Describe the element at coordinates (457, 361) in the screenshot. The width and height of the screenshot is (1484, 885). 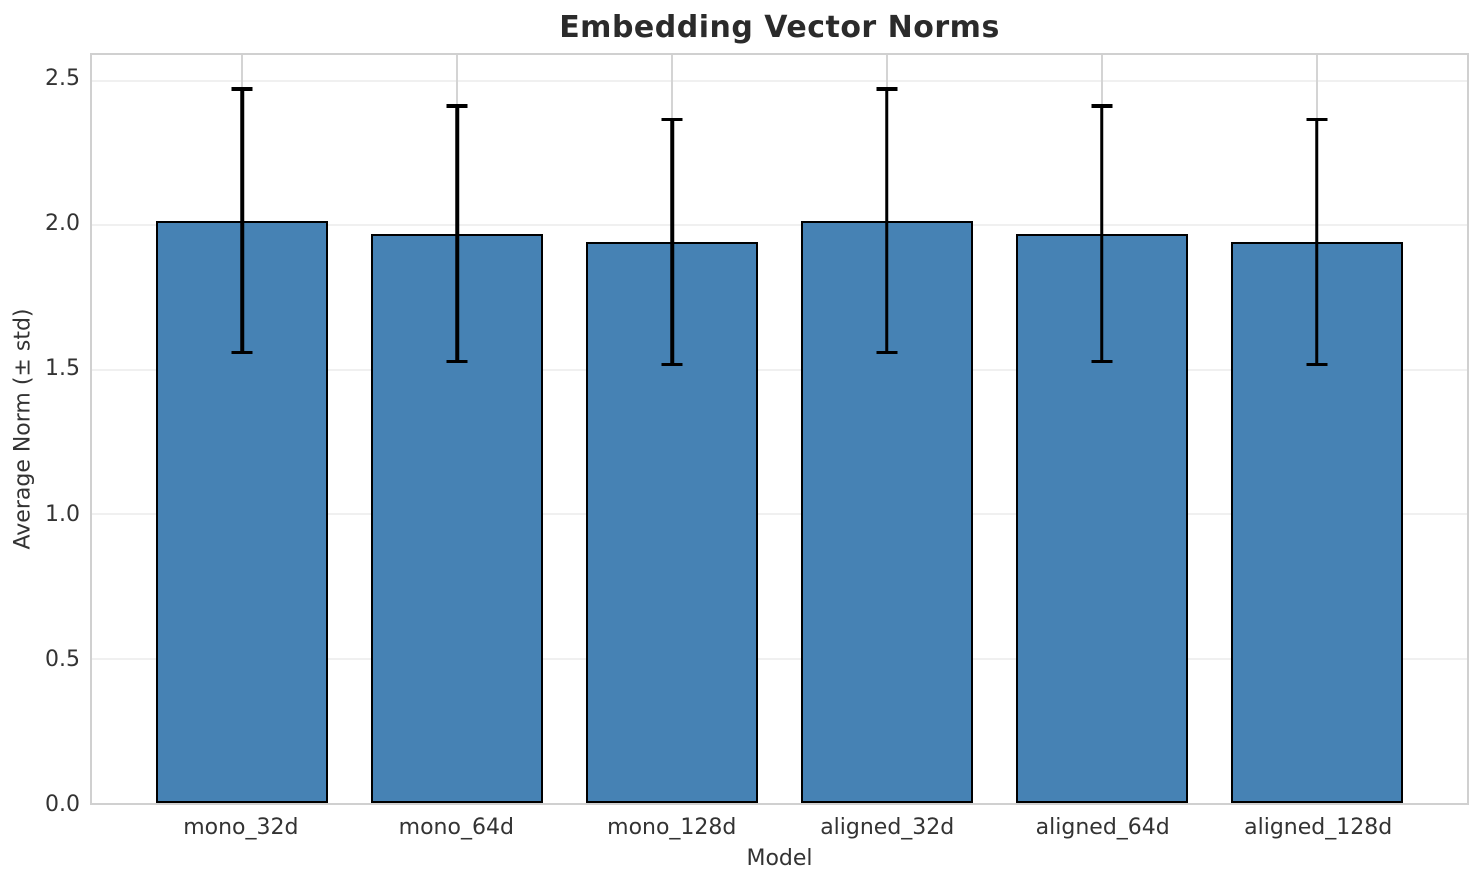
I see `error-bar-cap-bottom-mono_64d` at that location.